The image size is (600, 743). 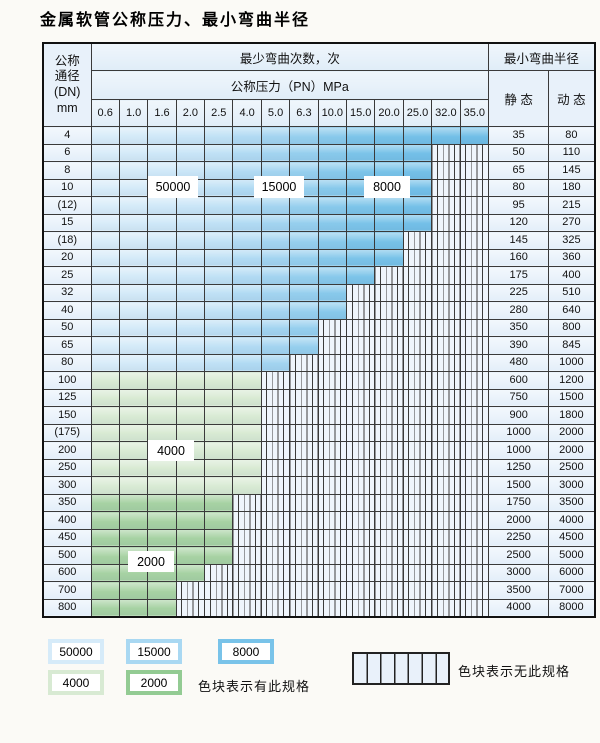 I want to click on table-row-dn-4: 4 35 80, so click(x=319, y=135).